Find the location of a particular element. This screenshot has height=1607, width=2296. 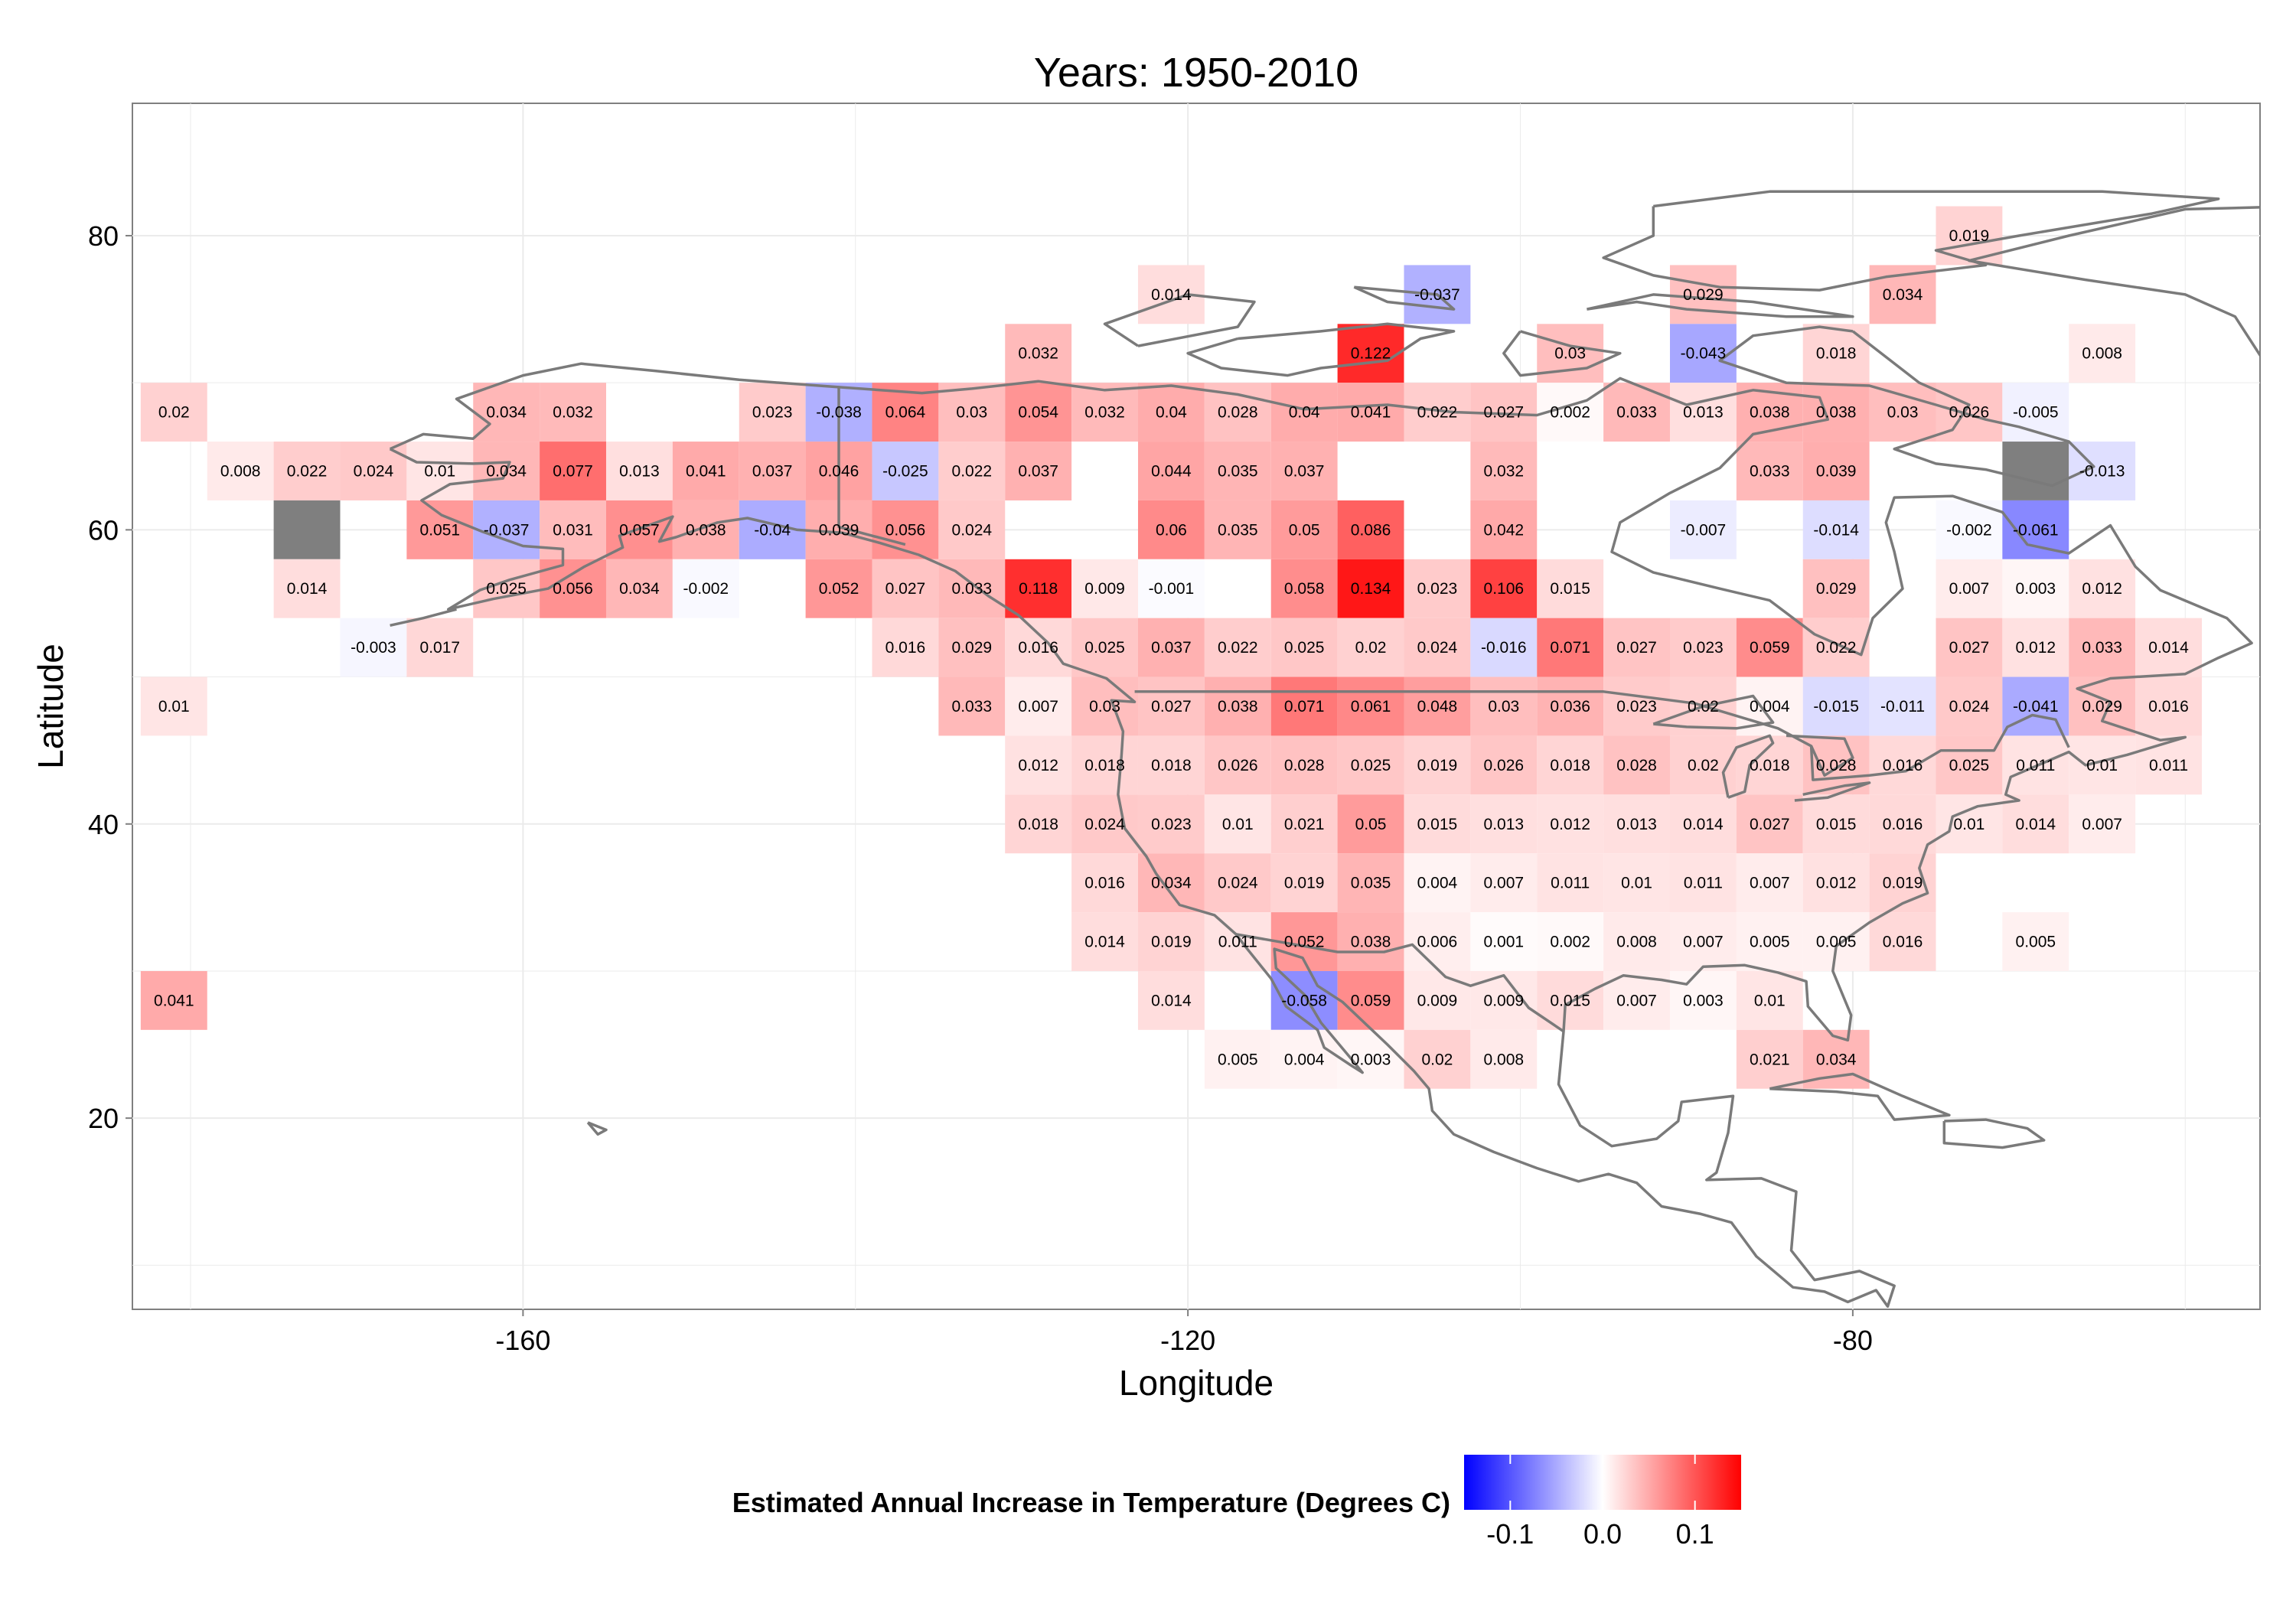

cell-value-label: 0.118 is located at coordinates (1038, 589).